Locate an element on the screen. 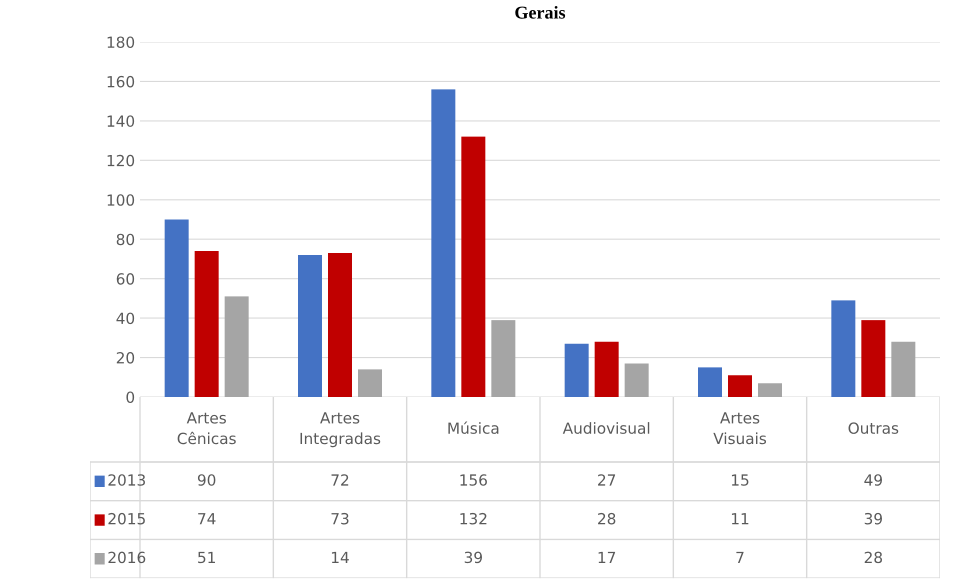 The width and height of the screenshot is (955, 582). x-tick-label: Artes Integradas is located at coordinates (340, 430).